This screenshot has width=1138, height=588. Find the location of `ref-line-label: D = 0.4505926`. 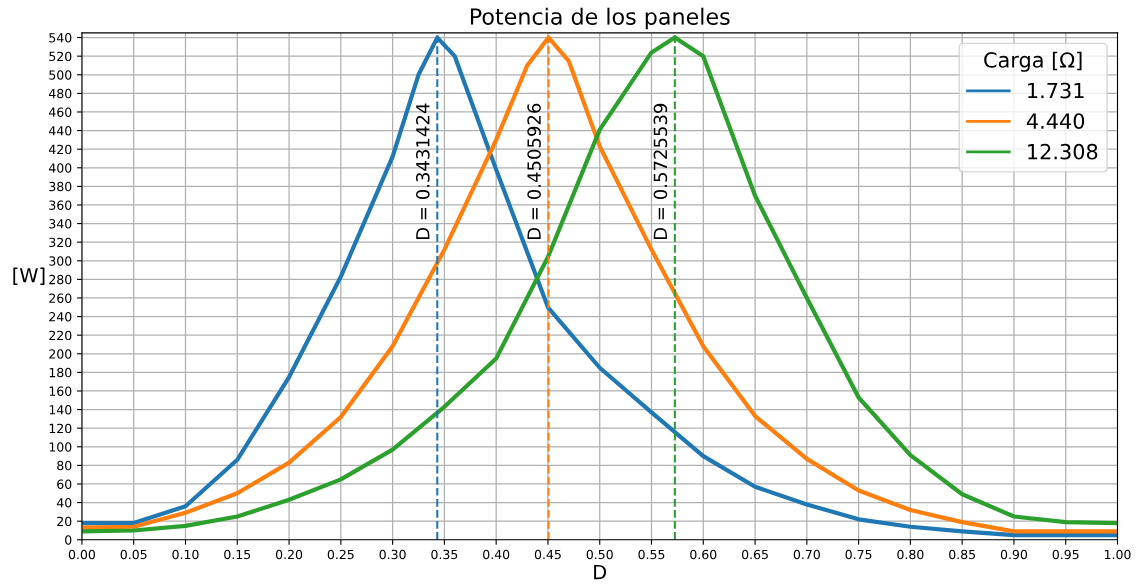

ref-line-label: D = 0.4505926 is located at coordinates (534, 171).